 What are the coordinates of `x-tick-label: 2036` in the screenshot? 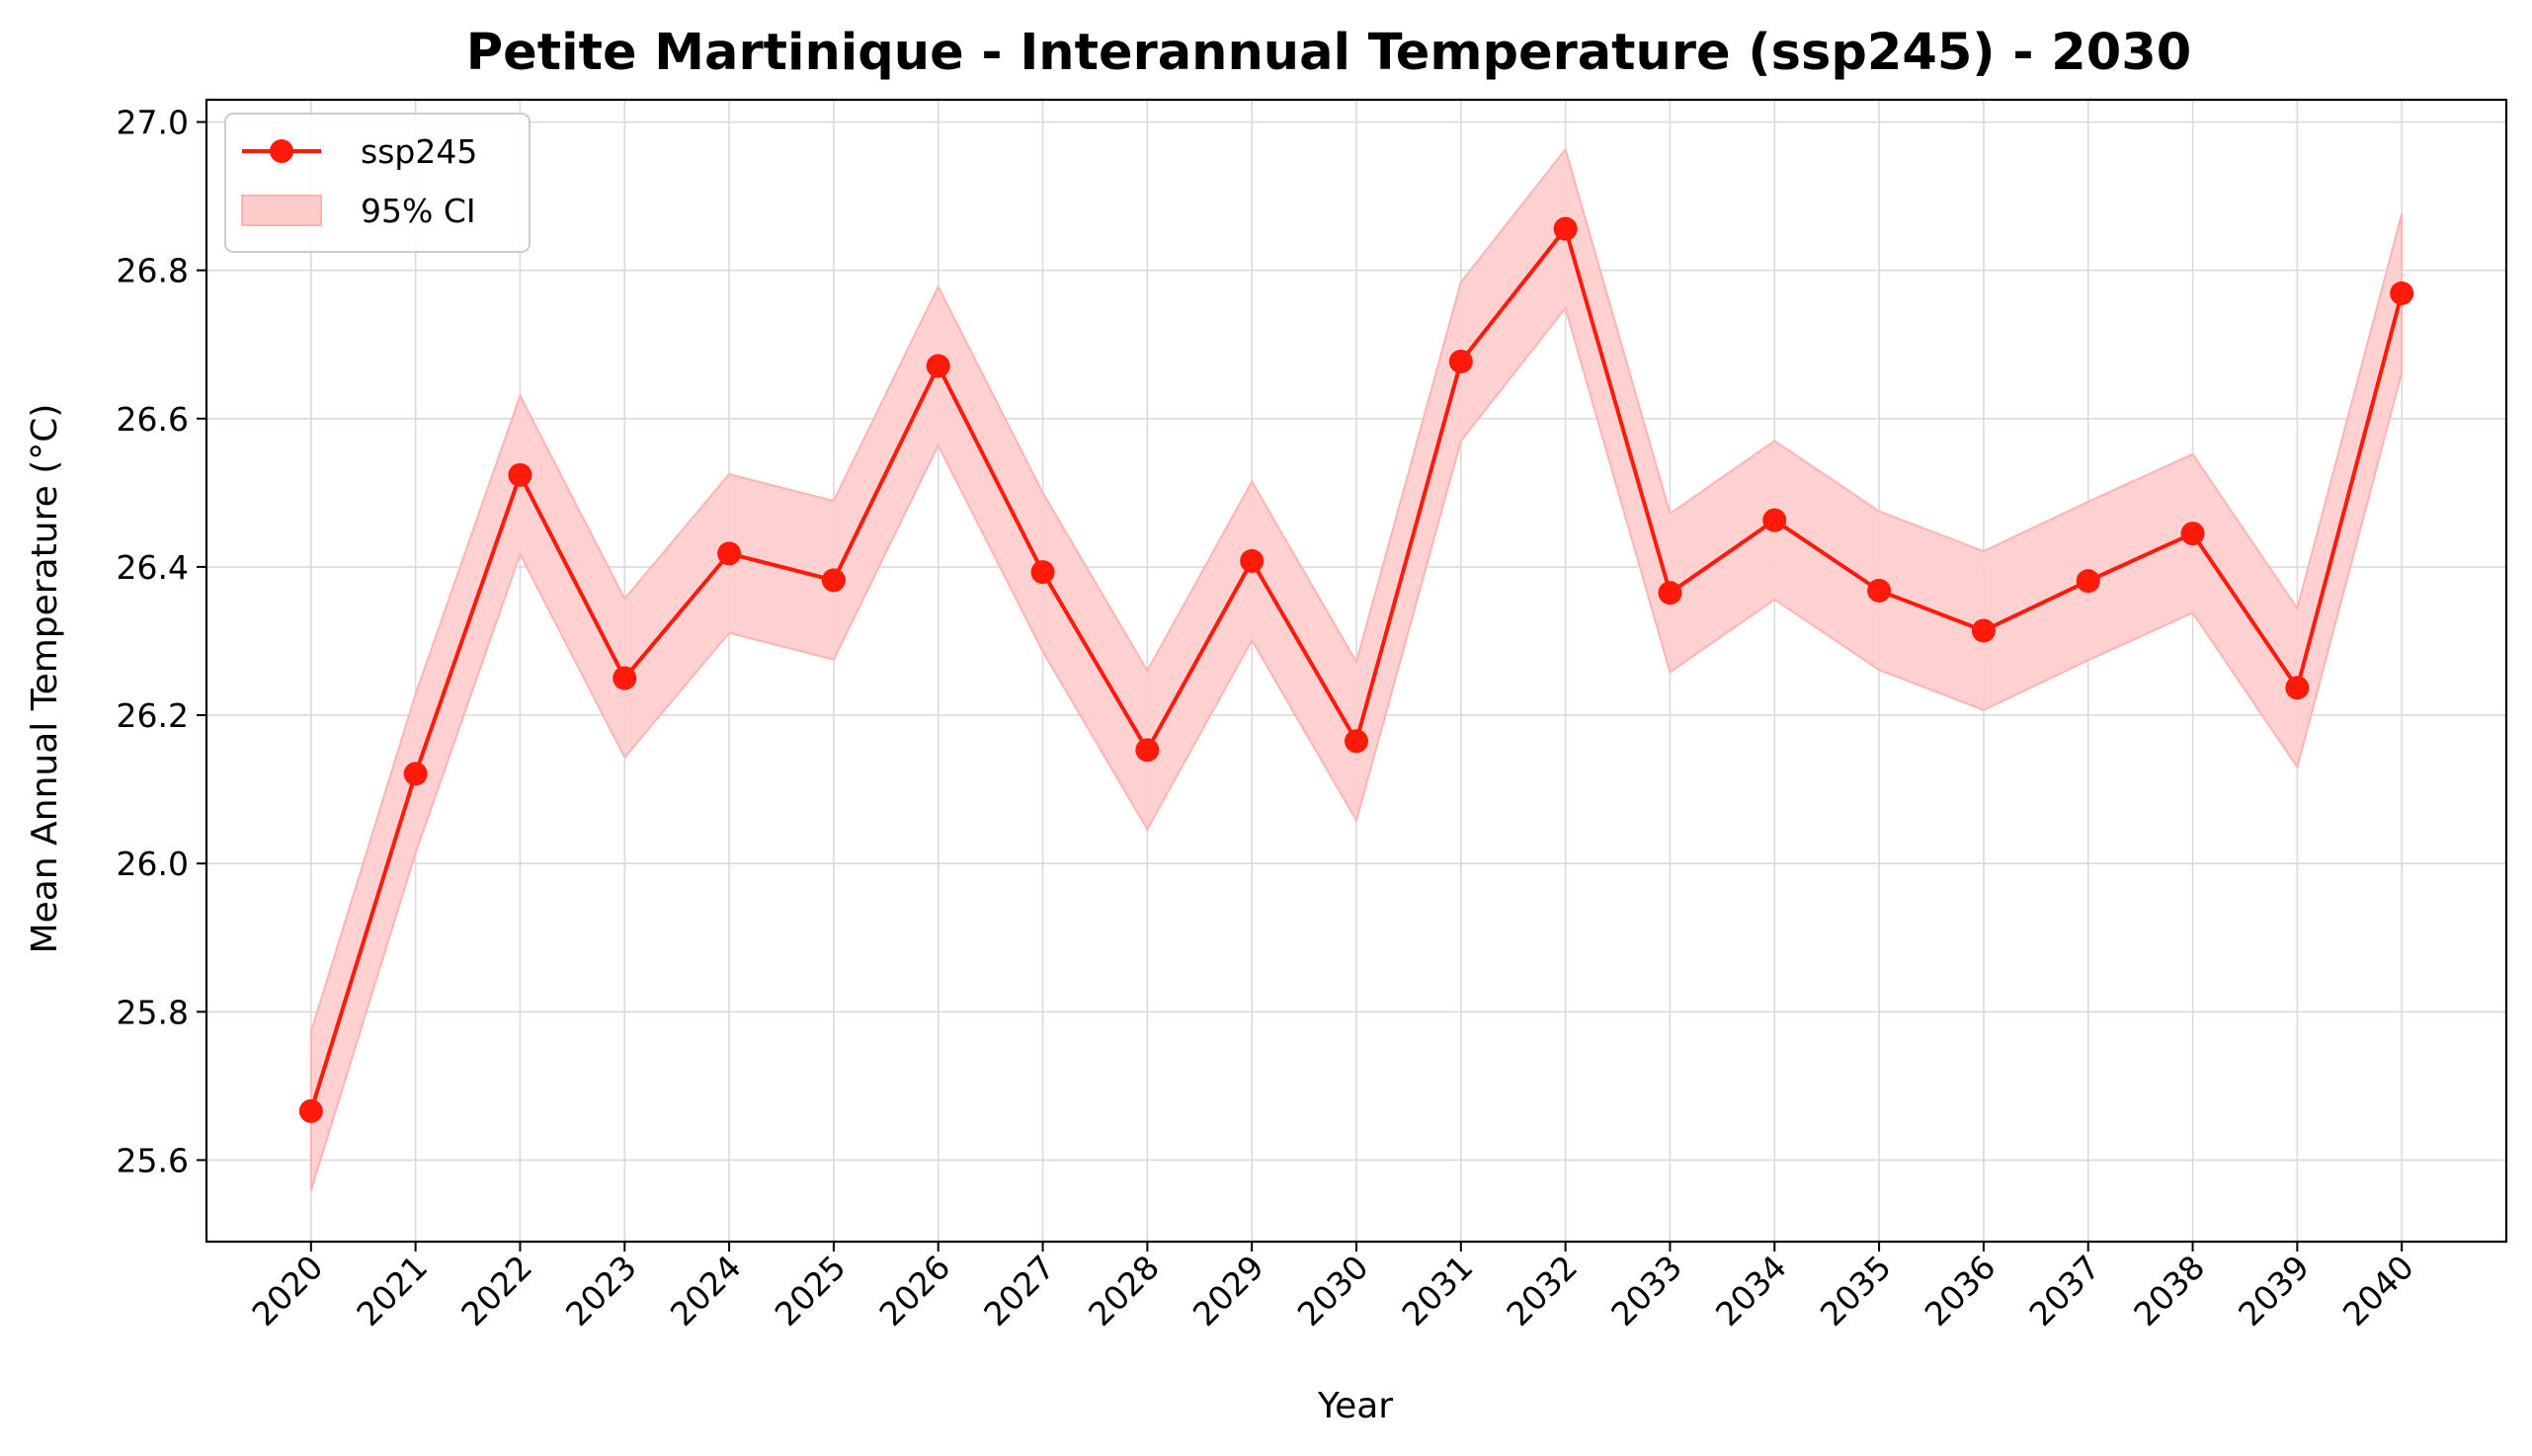 It's located at (1960, 1291).